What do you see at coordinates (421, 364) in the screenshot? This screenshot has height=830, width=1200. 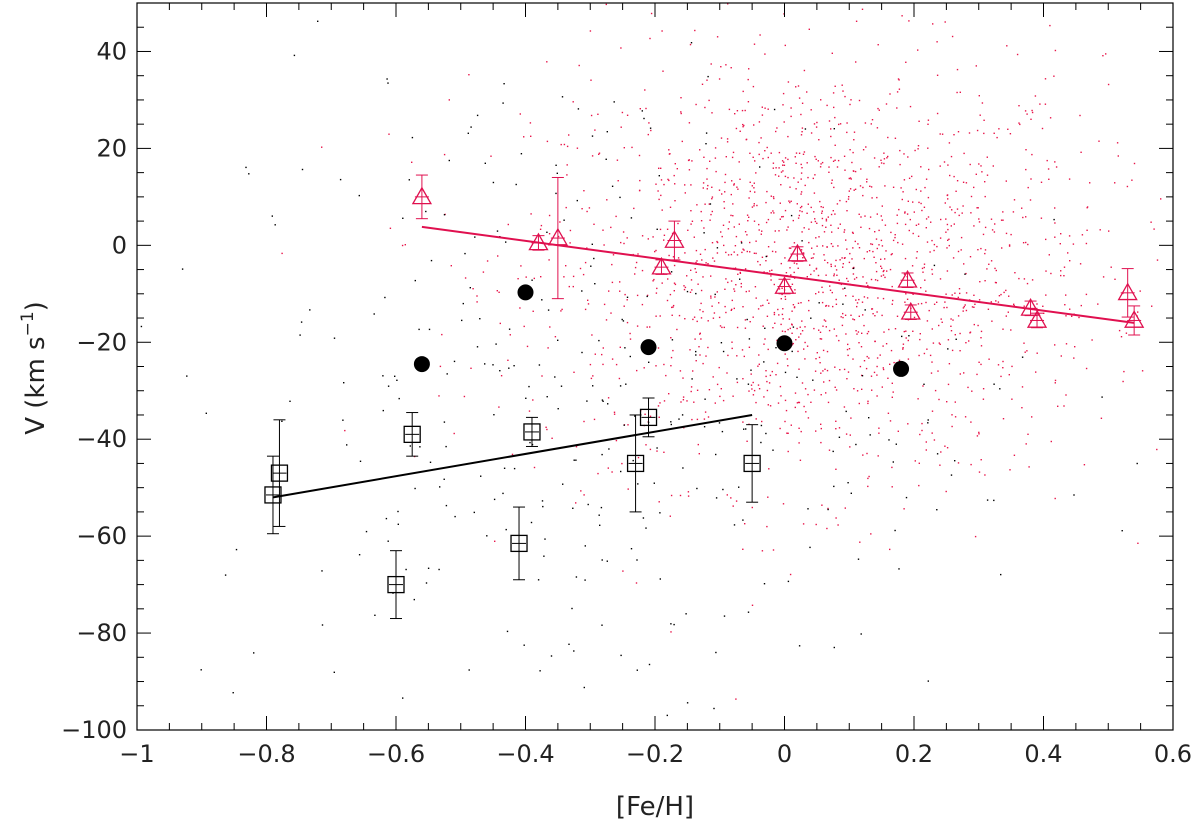 I see `filled-circle-point` at bounding box center [421, 364].